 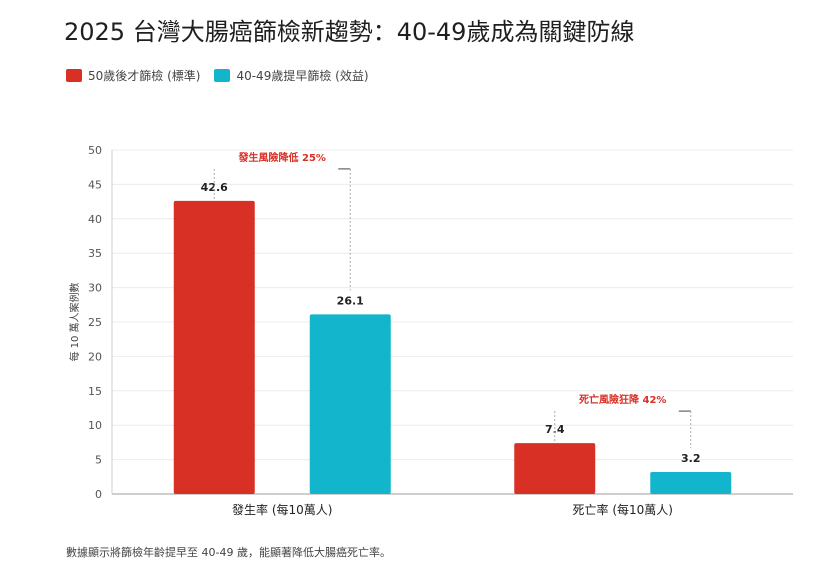 What do you see at coordinates (98, 494) in the screenshot?
I see `y-tick-label: 0` at bounding box center [98, 494].